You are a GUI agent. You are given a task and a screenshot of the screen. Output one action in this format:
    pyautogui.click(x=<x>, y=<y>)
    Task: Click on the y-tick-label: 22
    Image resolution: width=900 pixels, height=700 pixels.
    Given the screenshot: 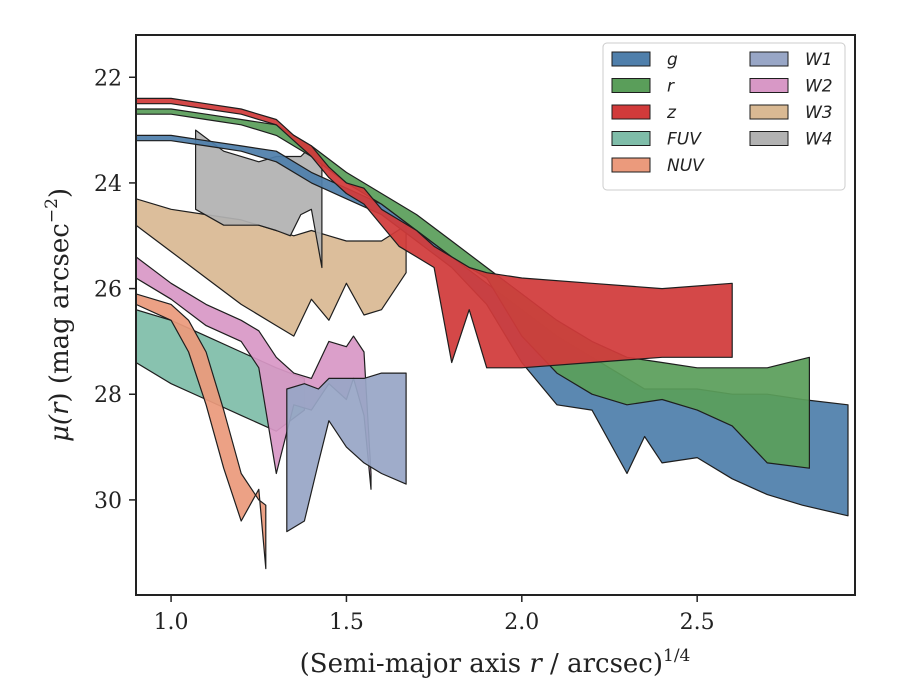 What is the action you would take?
    pyautogui.click(x=108, y=78)
    